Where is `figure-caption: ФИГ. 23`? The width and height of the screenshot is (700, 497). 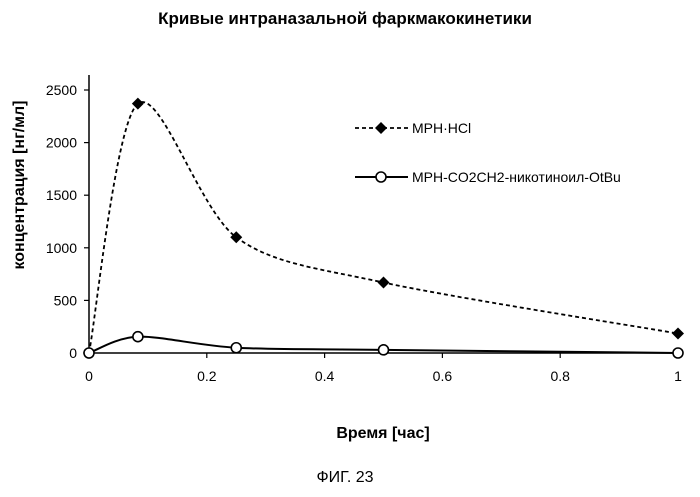 figure-caption: ФИГ. 23 is located at coordinates (344, 477).